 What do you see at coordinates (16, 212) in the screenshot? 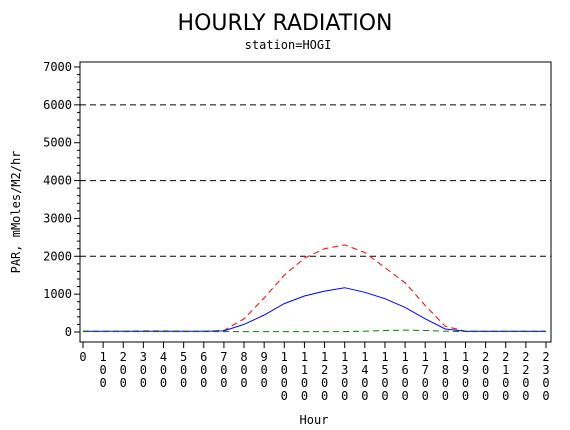
I see `y-axis-label: PAR, mMoles/M2/hr` at bounding box center [16, 212].